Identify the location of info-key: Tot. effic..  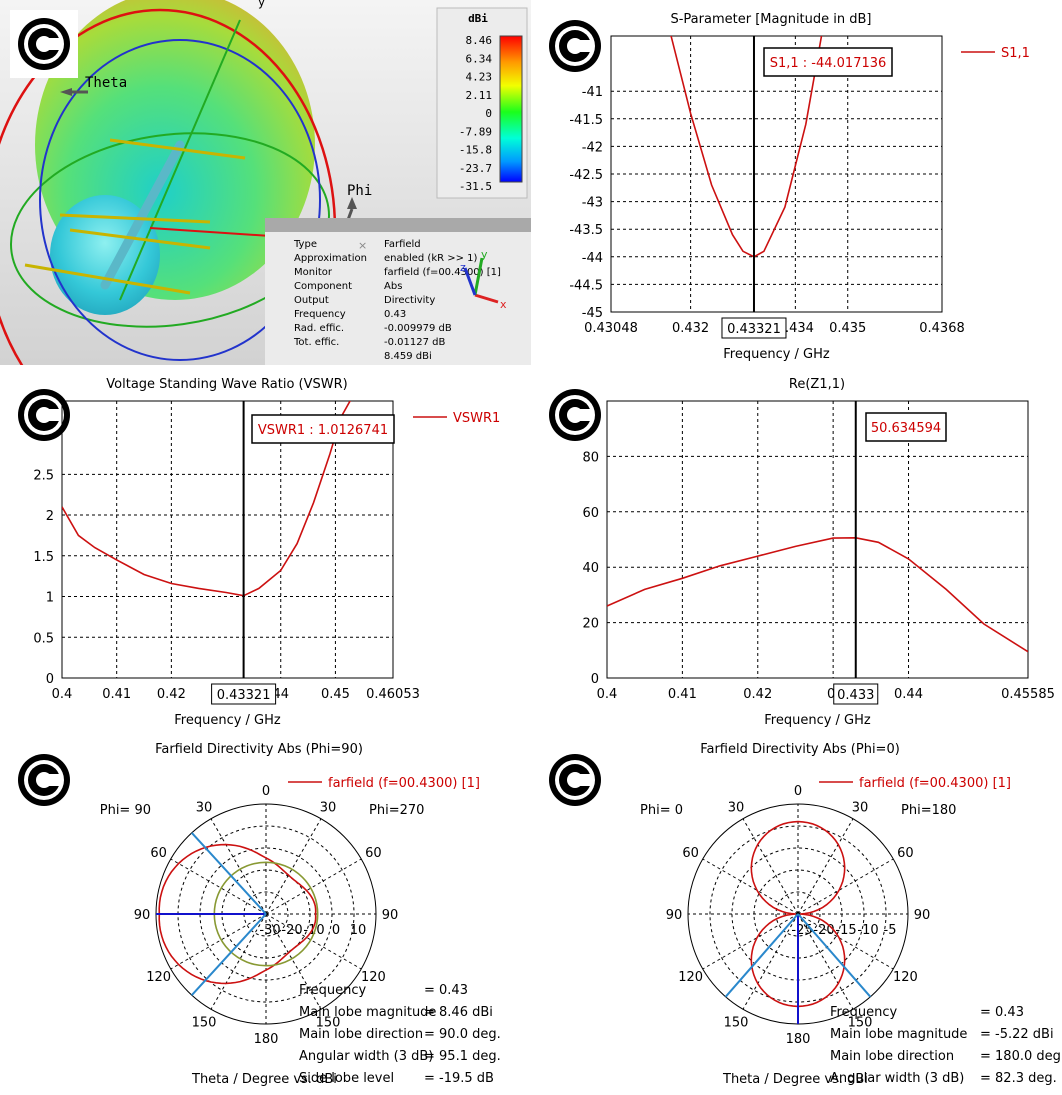
(316, 342).